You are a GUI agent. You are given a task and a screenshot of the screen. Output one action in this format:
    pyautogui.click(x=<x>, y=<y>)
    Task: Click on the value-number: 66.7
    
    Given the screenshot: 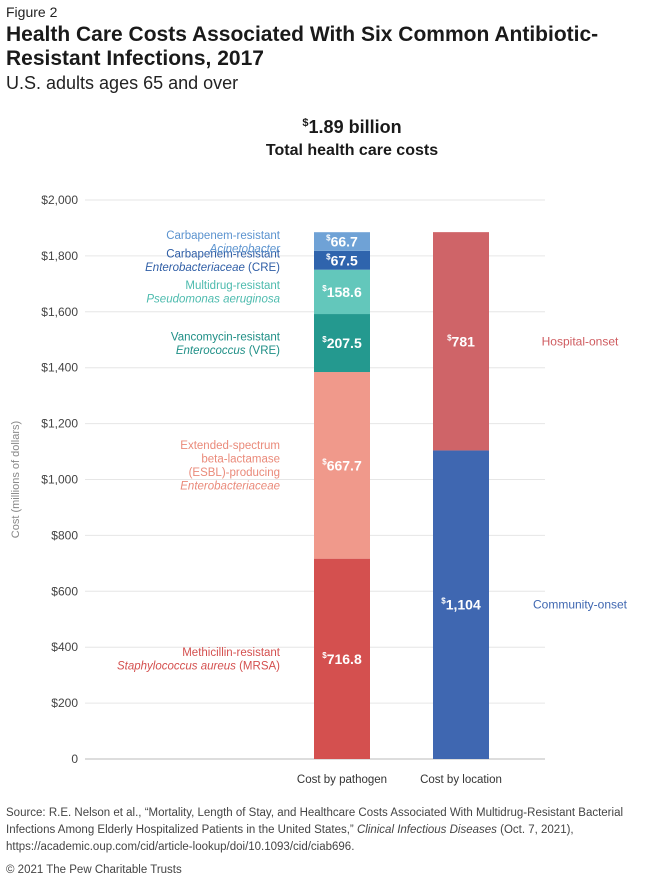 What is the action you would take?
    pyautogui.click(x=344, y=242)
    